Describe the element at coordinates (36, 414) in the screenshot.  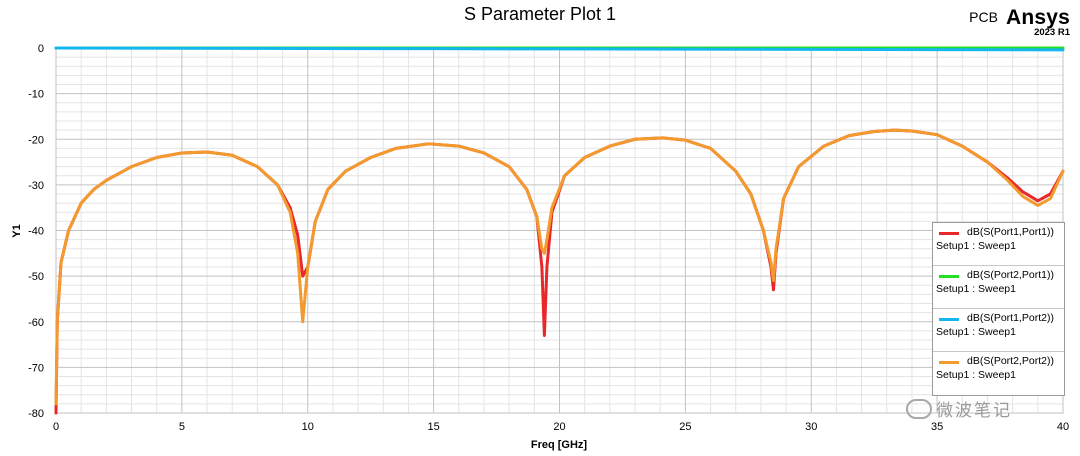
I see `y-tick-label: -80` at that location.